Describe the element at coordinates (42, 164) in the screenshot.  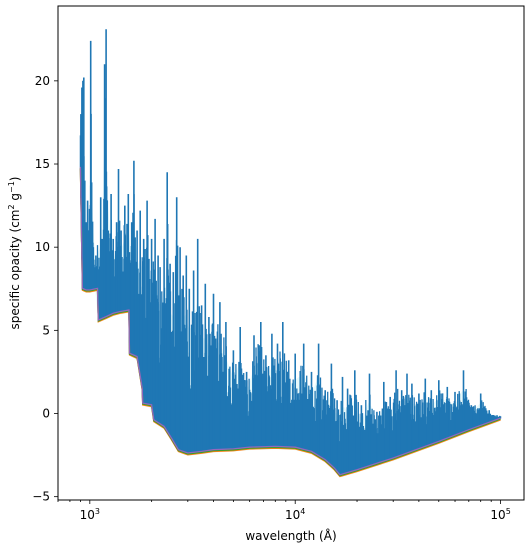
I see `y-tick-label: 15` at that location.